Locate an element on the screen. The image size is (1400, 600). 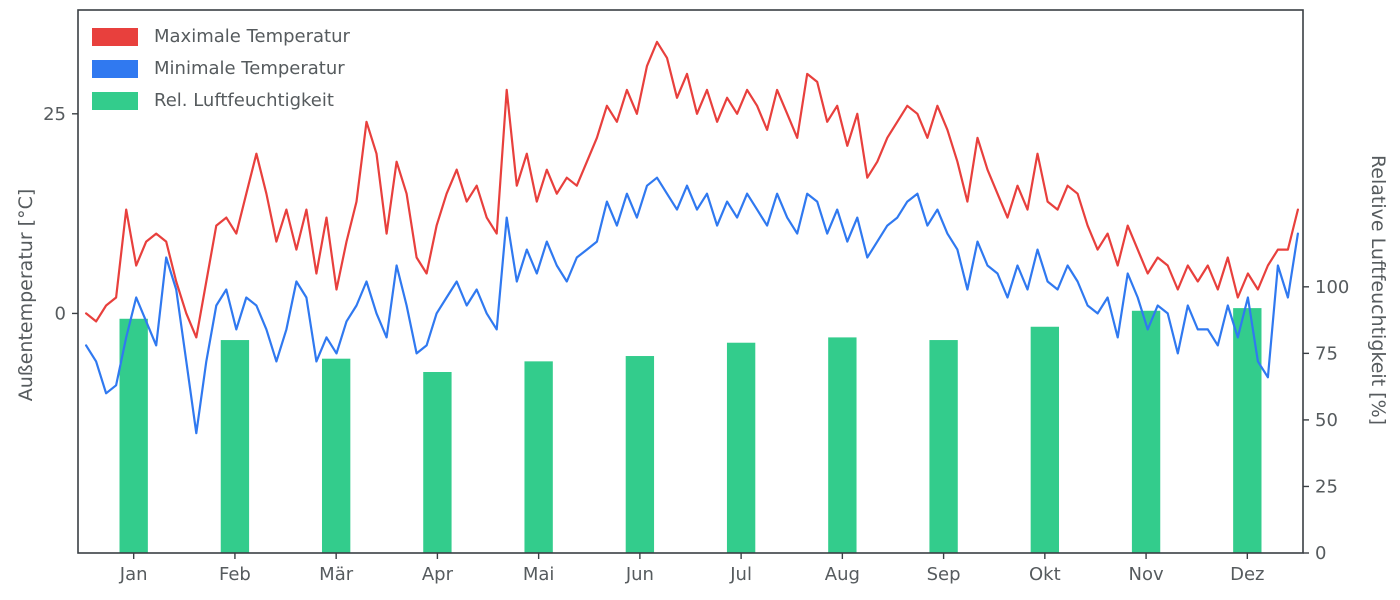
humidity-swatch-icon is located at coordinates (115, 100).